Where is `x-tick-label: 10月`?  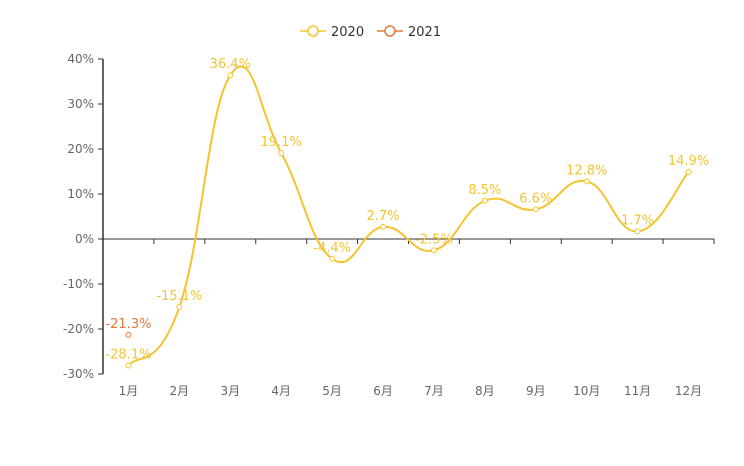
x-tick-label: 10月 is located at coordinates (586, 391).